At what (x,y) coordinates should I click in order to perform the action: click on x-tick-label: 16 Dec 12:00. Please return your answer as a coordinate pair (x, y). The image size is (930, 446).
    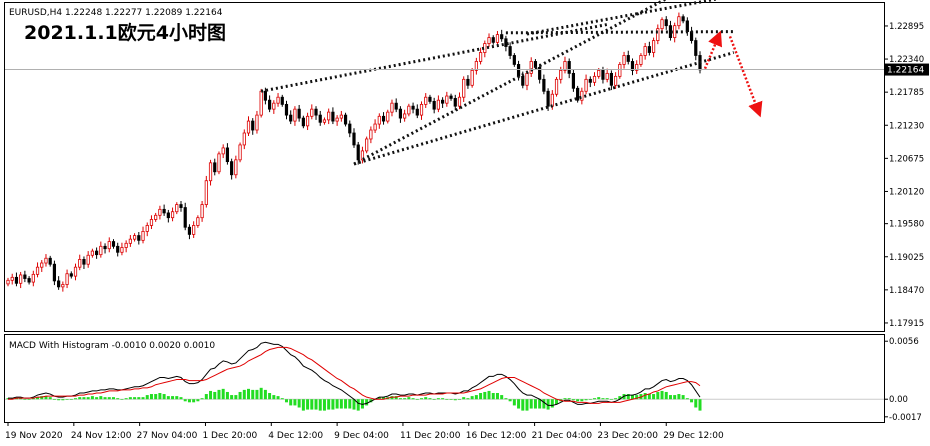
    Looking at the image, I should click on (496, 436).